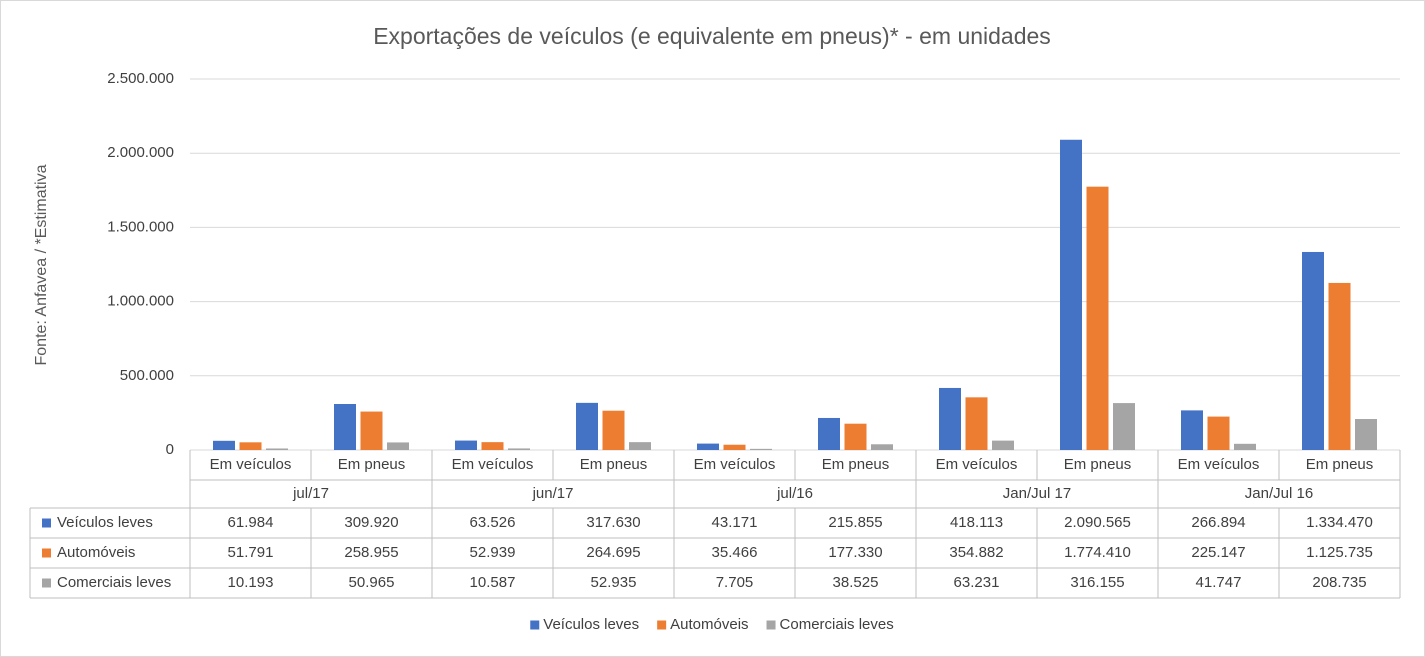 The height and width of the screenshot is (657, 1425). Describe the element at coordinates (372, 582) in the screenshot. I see `table-value: 50.965` at that location.